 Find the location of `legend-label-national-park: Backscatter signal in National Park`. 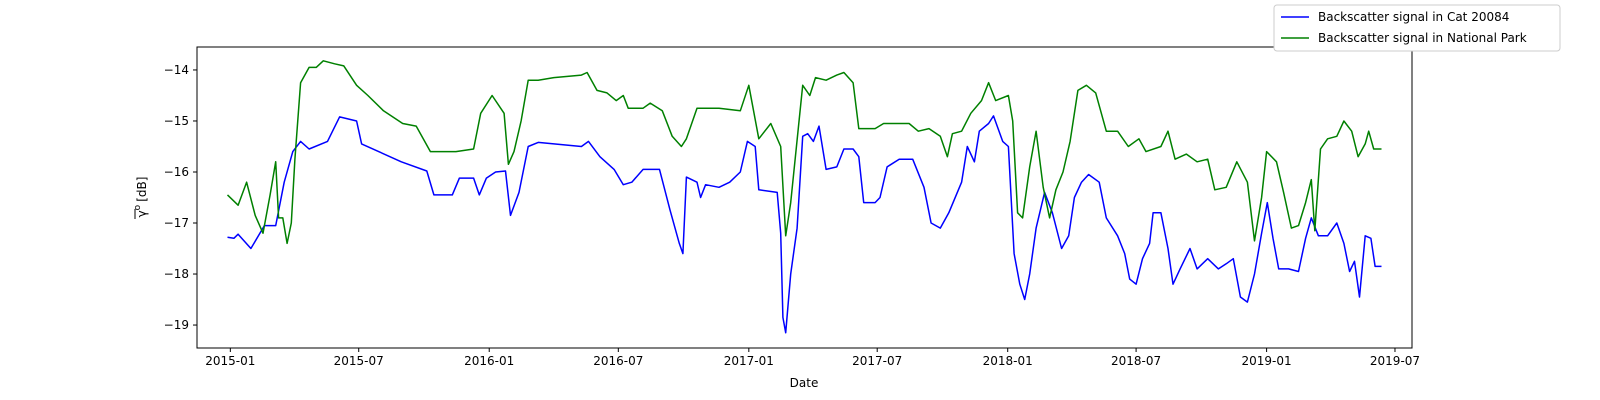

legend-label-national-park: Backscatter signal in National Park is located at coordinates (1422, 38).